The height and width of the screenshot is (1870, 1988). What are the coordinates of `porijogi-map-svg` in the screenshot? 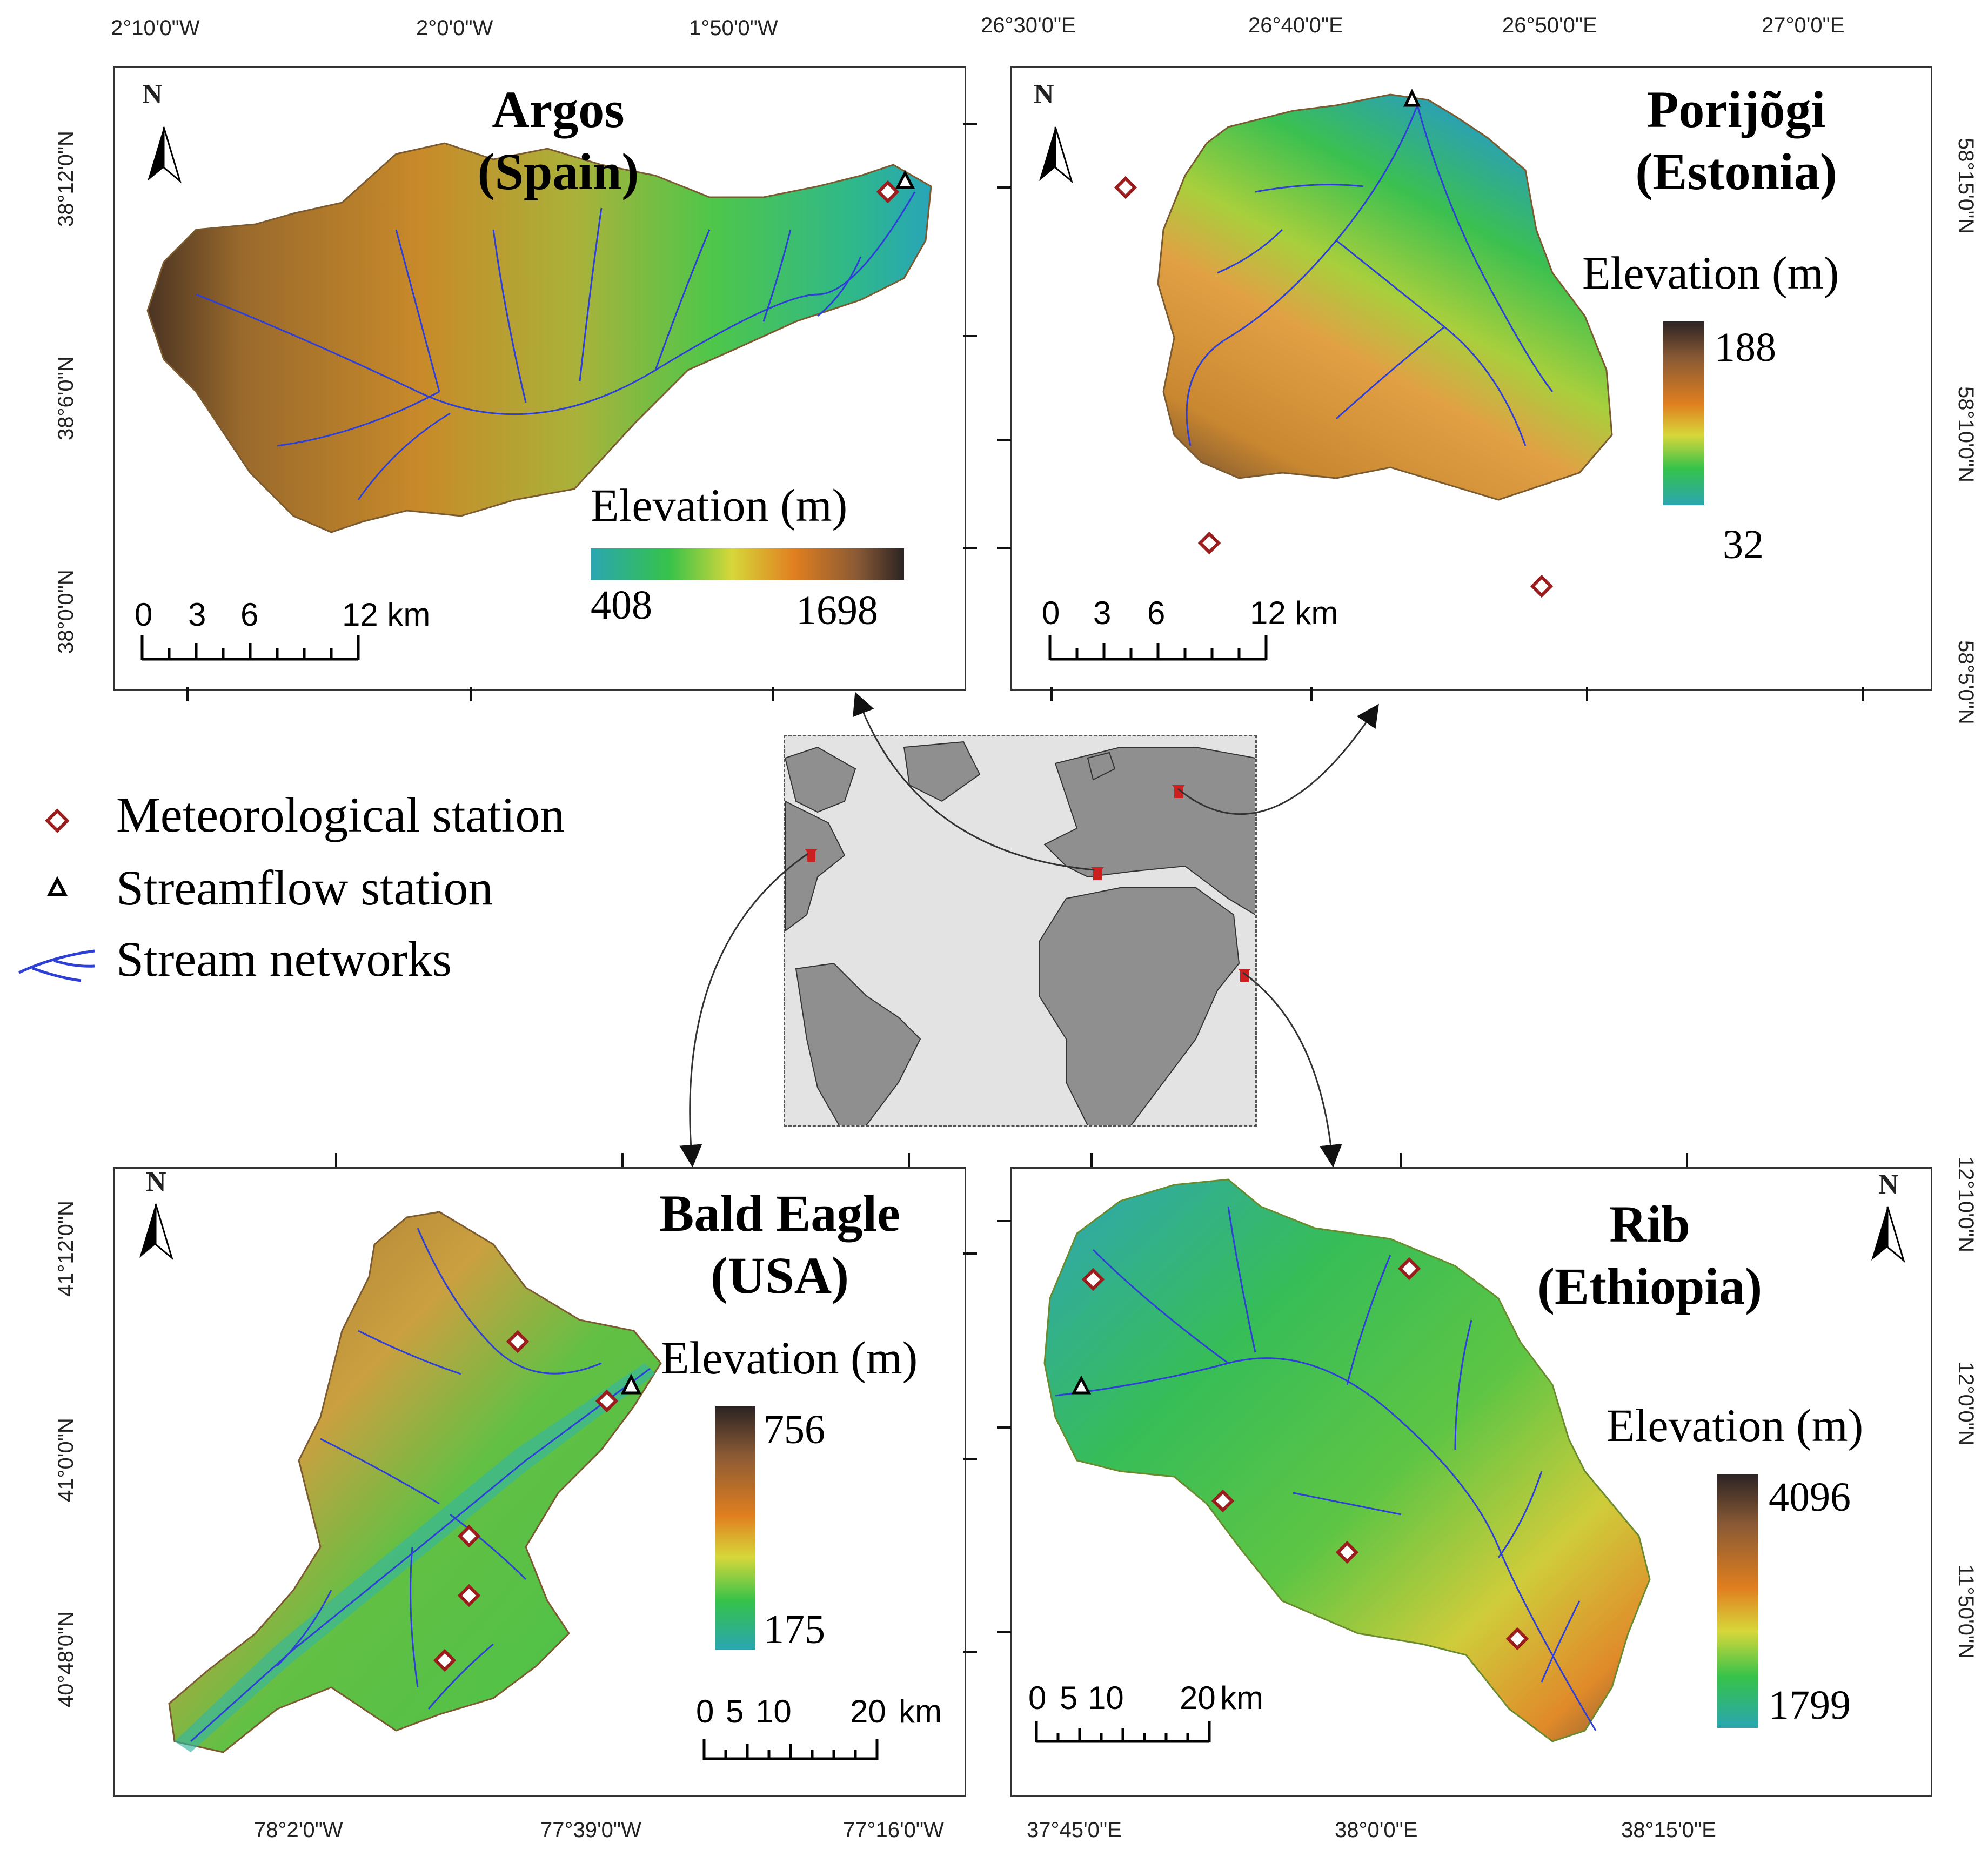 It's located at (1371, 375).